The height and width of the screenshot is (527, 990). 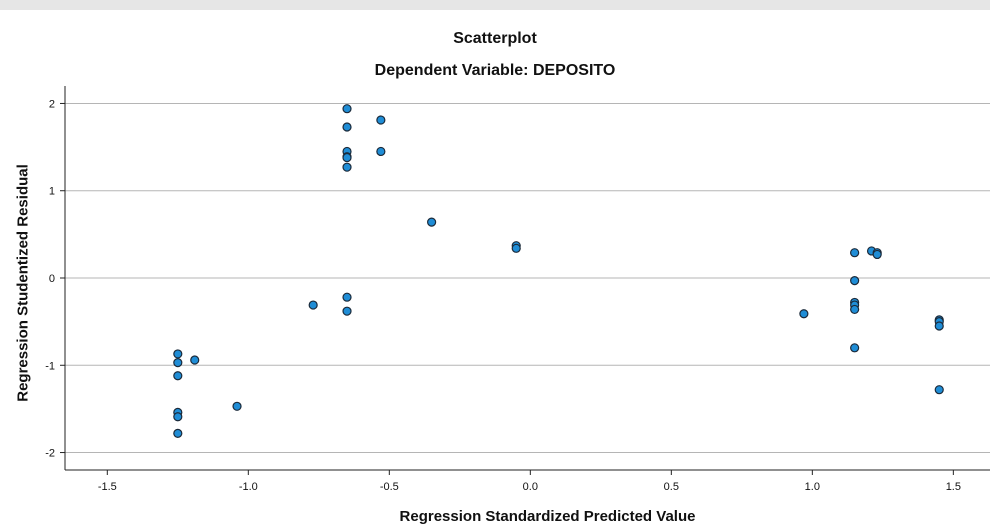 What do you see at coordinates (495, 5) in the screenshot?
I see `top-toolbar-strip` at bounding box center [495, 5].